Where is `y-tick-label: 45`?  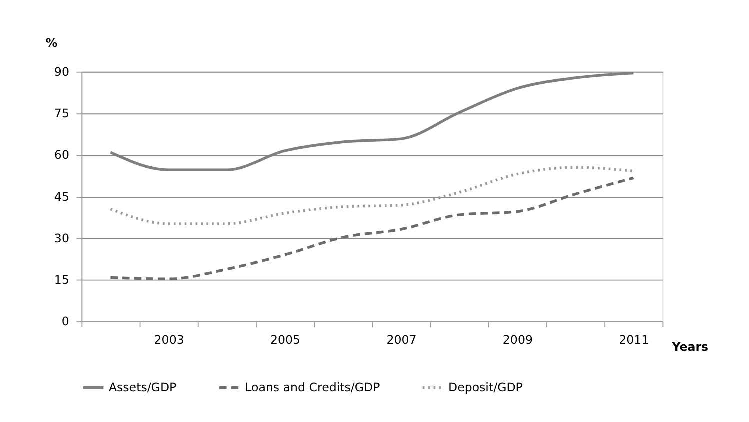 y-tick-label: 45 is located at coordinates (62, 197).